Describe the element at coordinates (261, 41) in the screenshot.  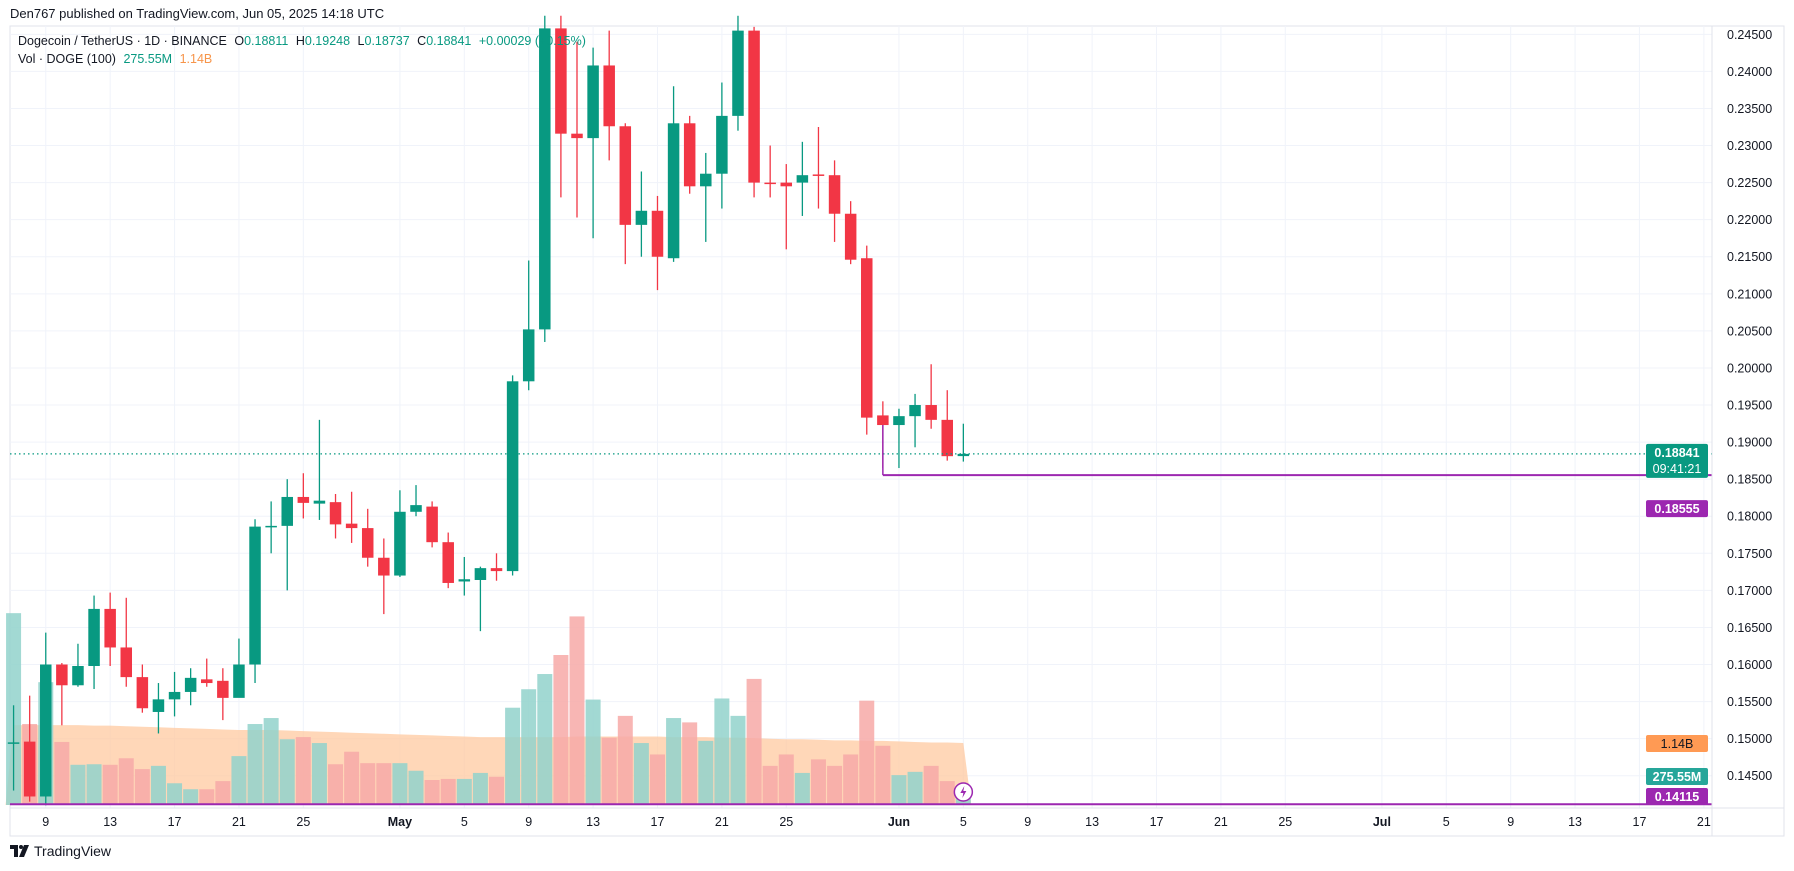
I see `legend-open: O0.18811` at that location.